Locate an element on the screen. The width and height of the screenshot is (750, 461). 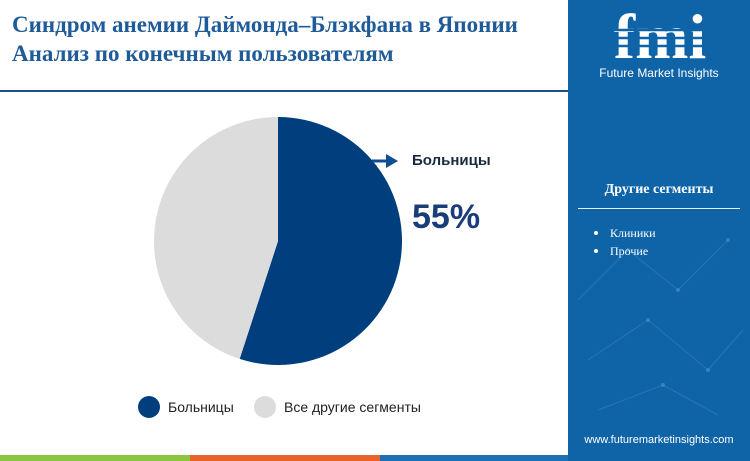
title-divider is located at coordinates (284, 91).